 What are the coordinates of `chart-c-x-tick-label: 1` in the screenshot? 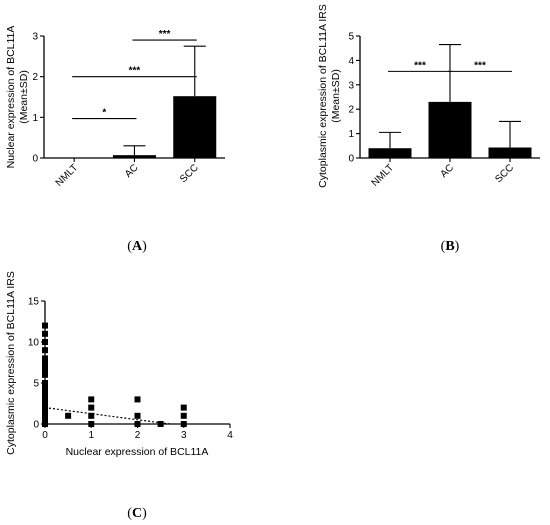 It's located at (91, 435).